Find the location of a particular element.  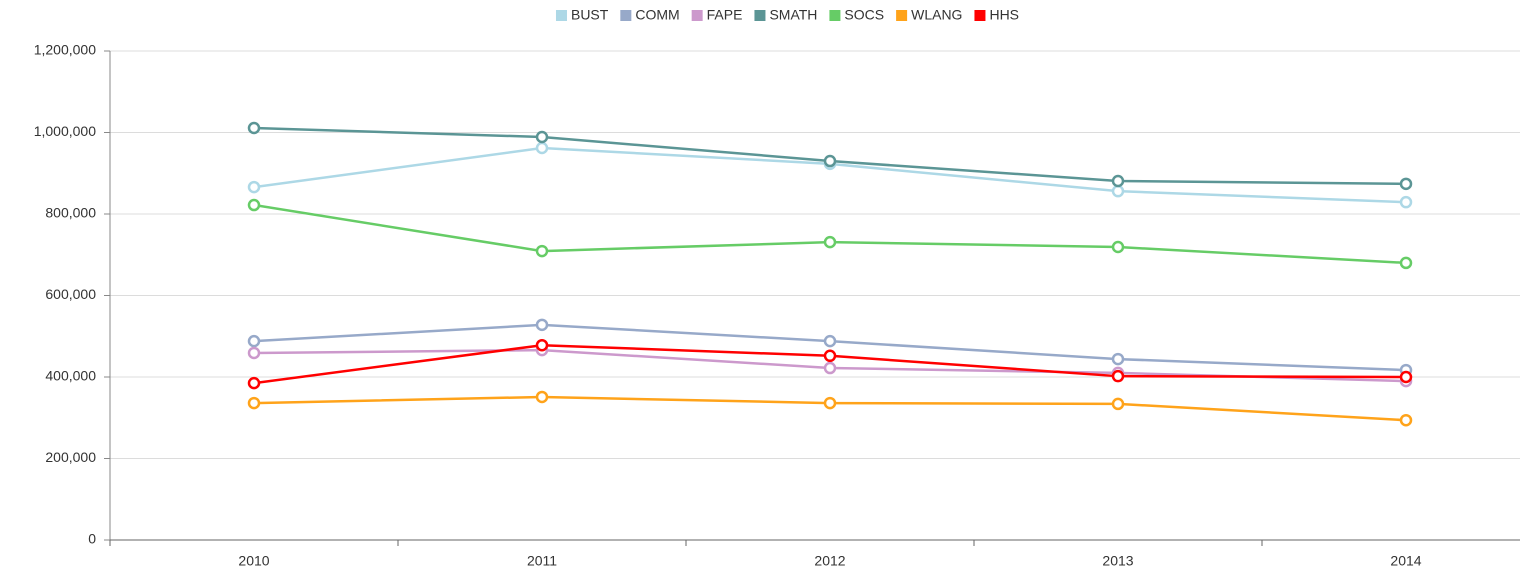

y-tick-label: 200,000 is located at coordinates (70, 457).